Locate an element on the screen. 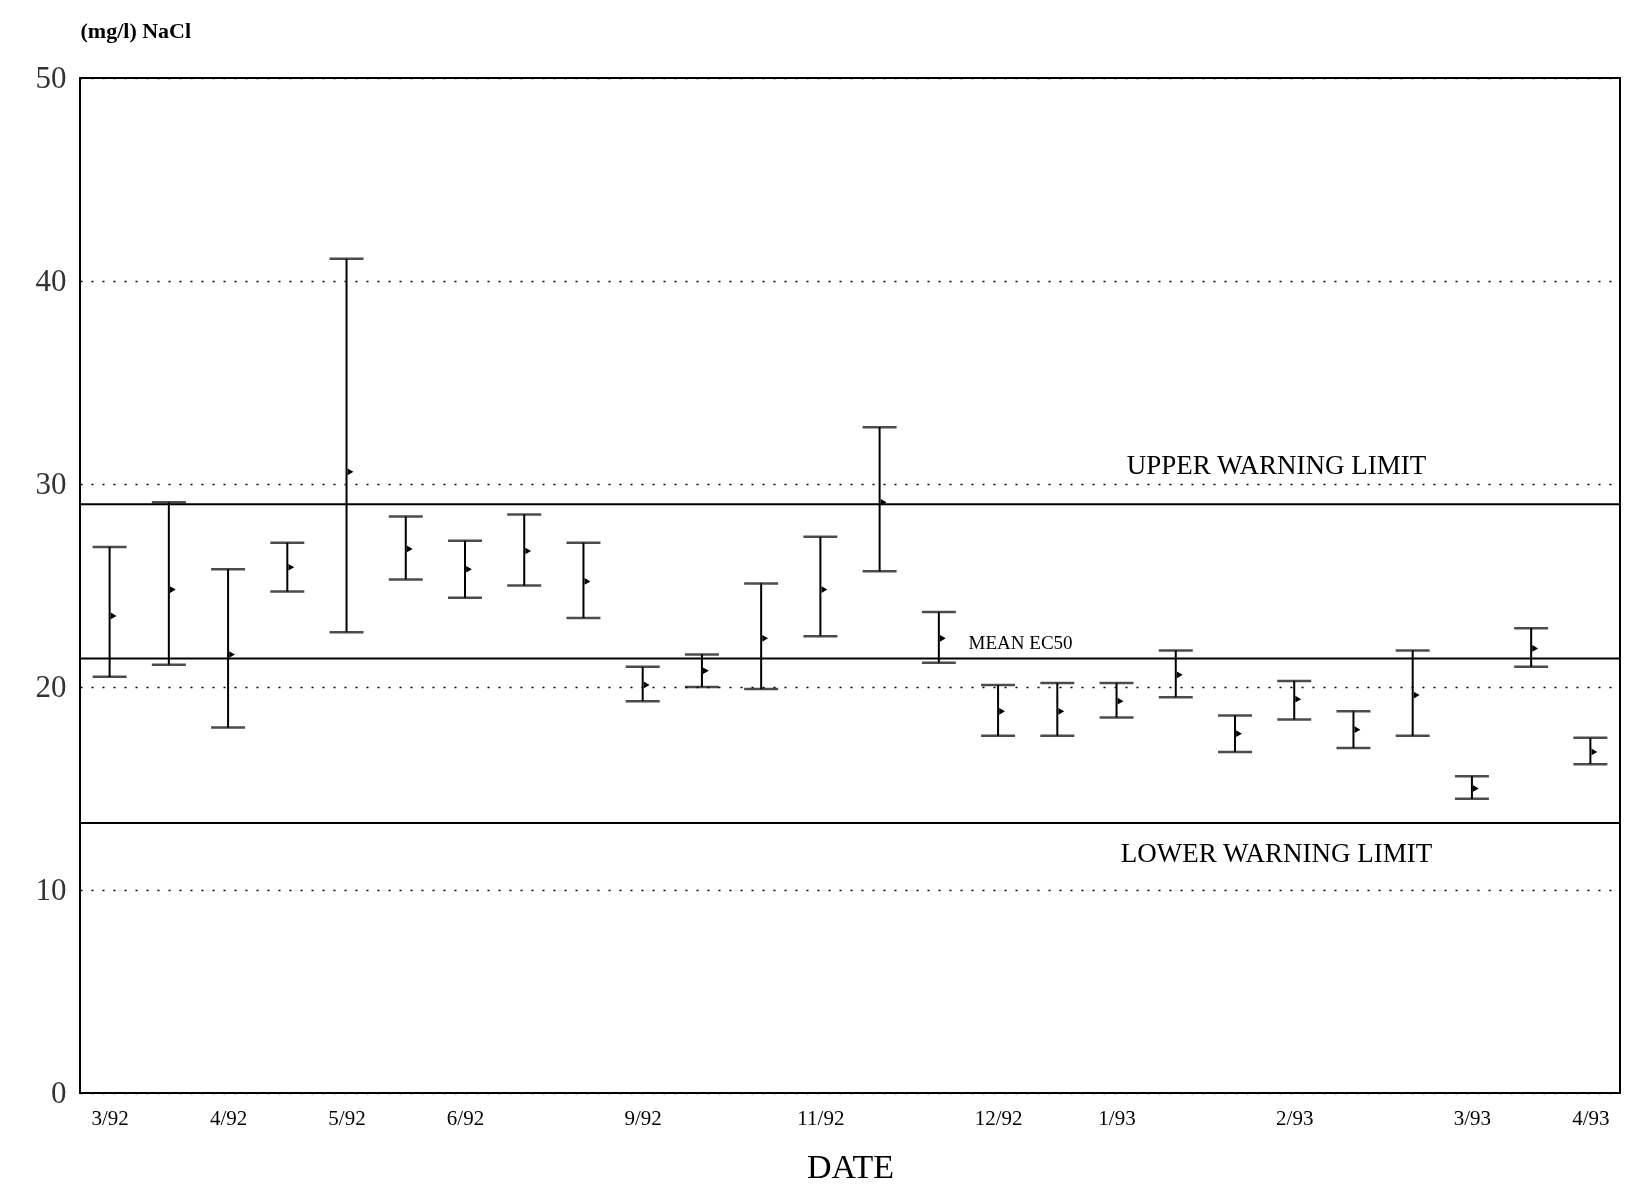  x-tick-label: 12/92 is located at coordinates (998, 1117).